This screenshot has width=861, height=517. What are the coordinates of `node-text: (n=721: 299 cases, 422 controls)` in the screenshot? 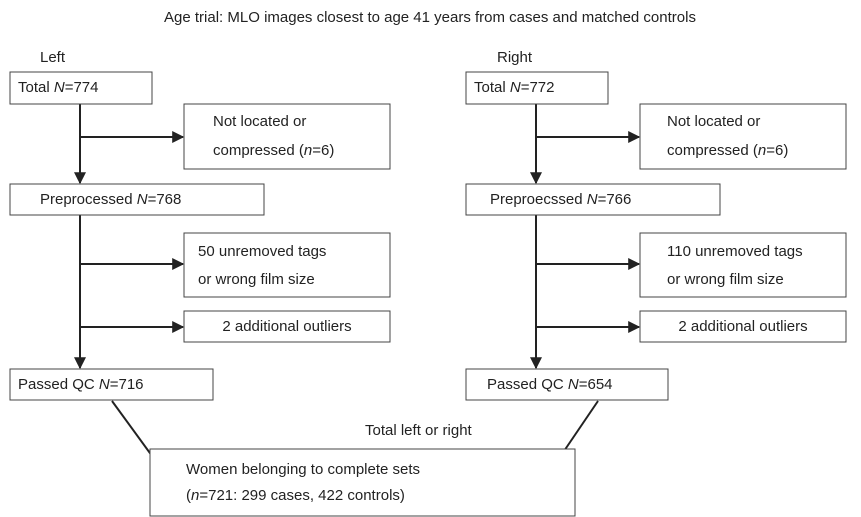 It's located at (295, 495).